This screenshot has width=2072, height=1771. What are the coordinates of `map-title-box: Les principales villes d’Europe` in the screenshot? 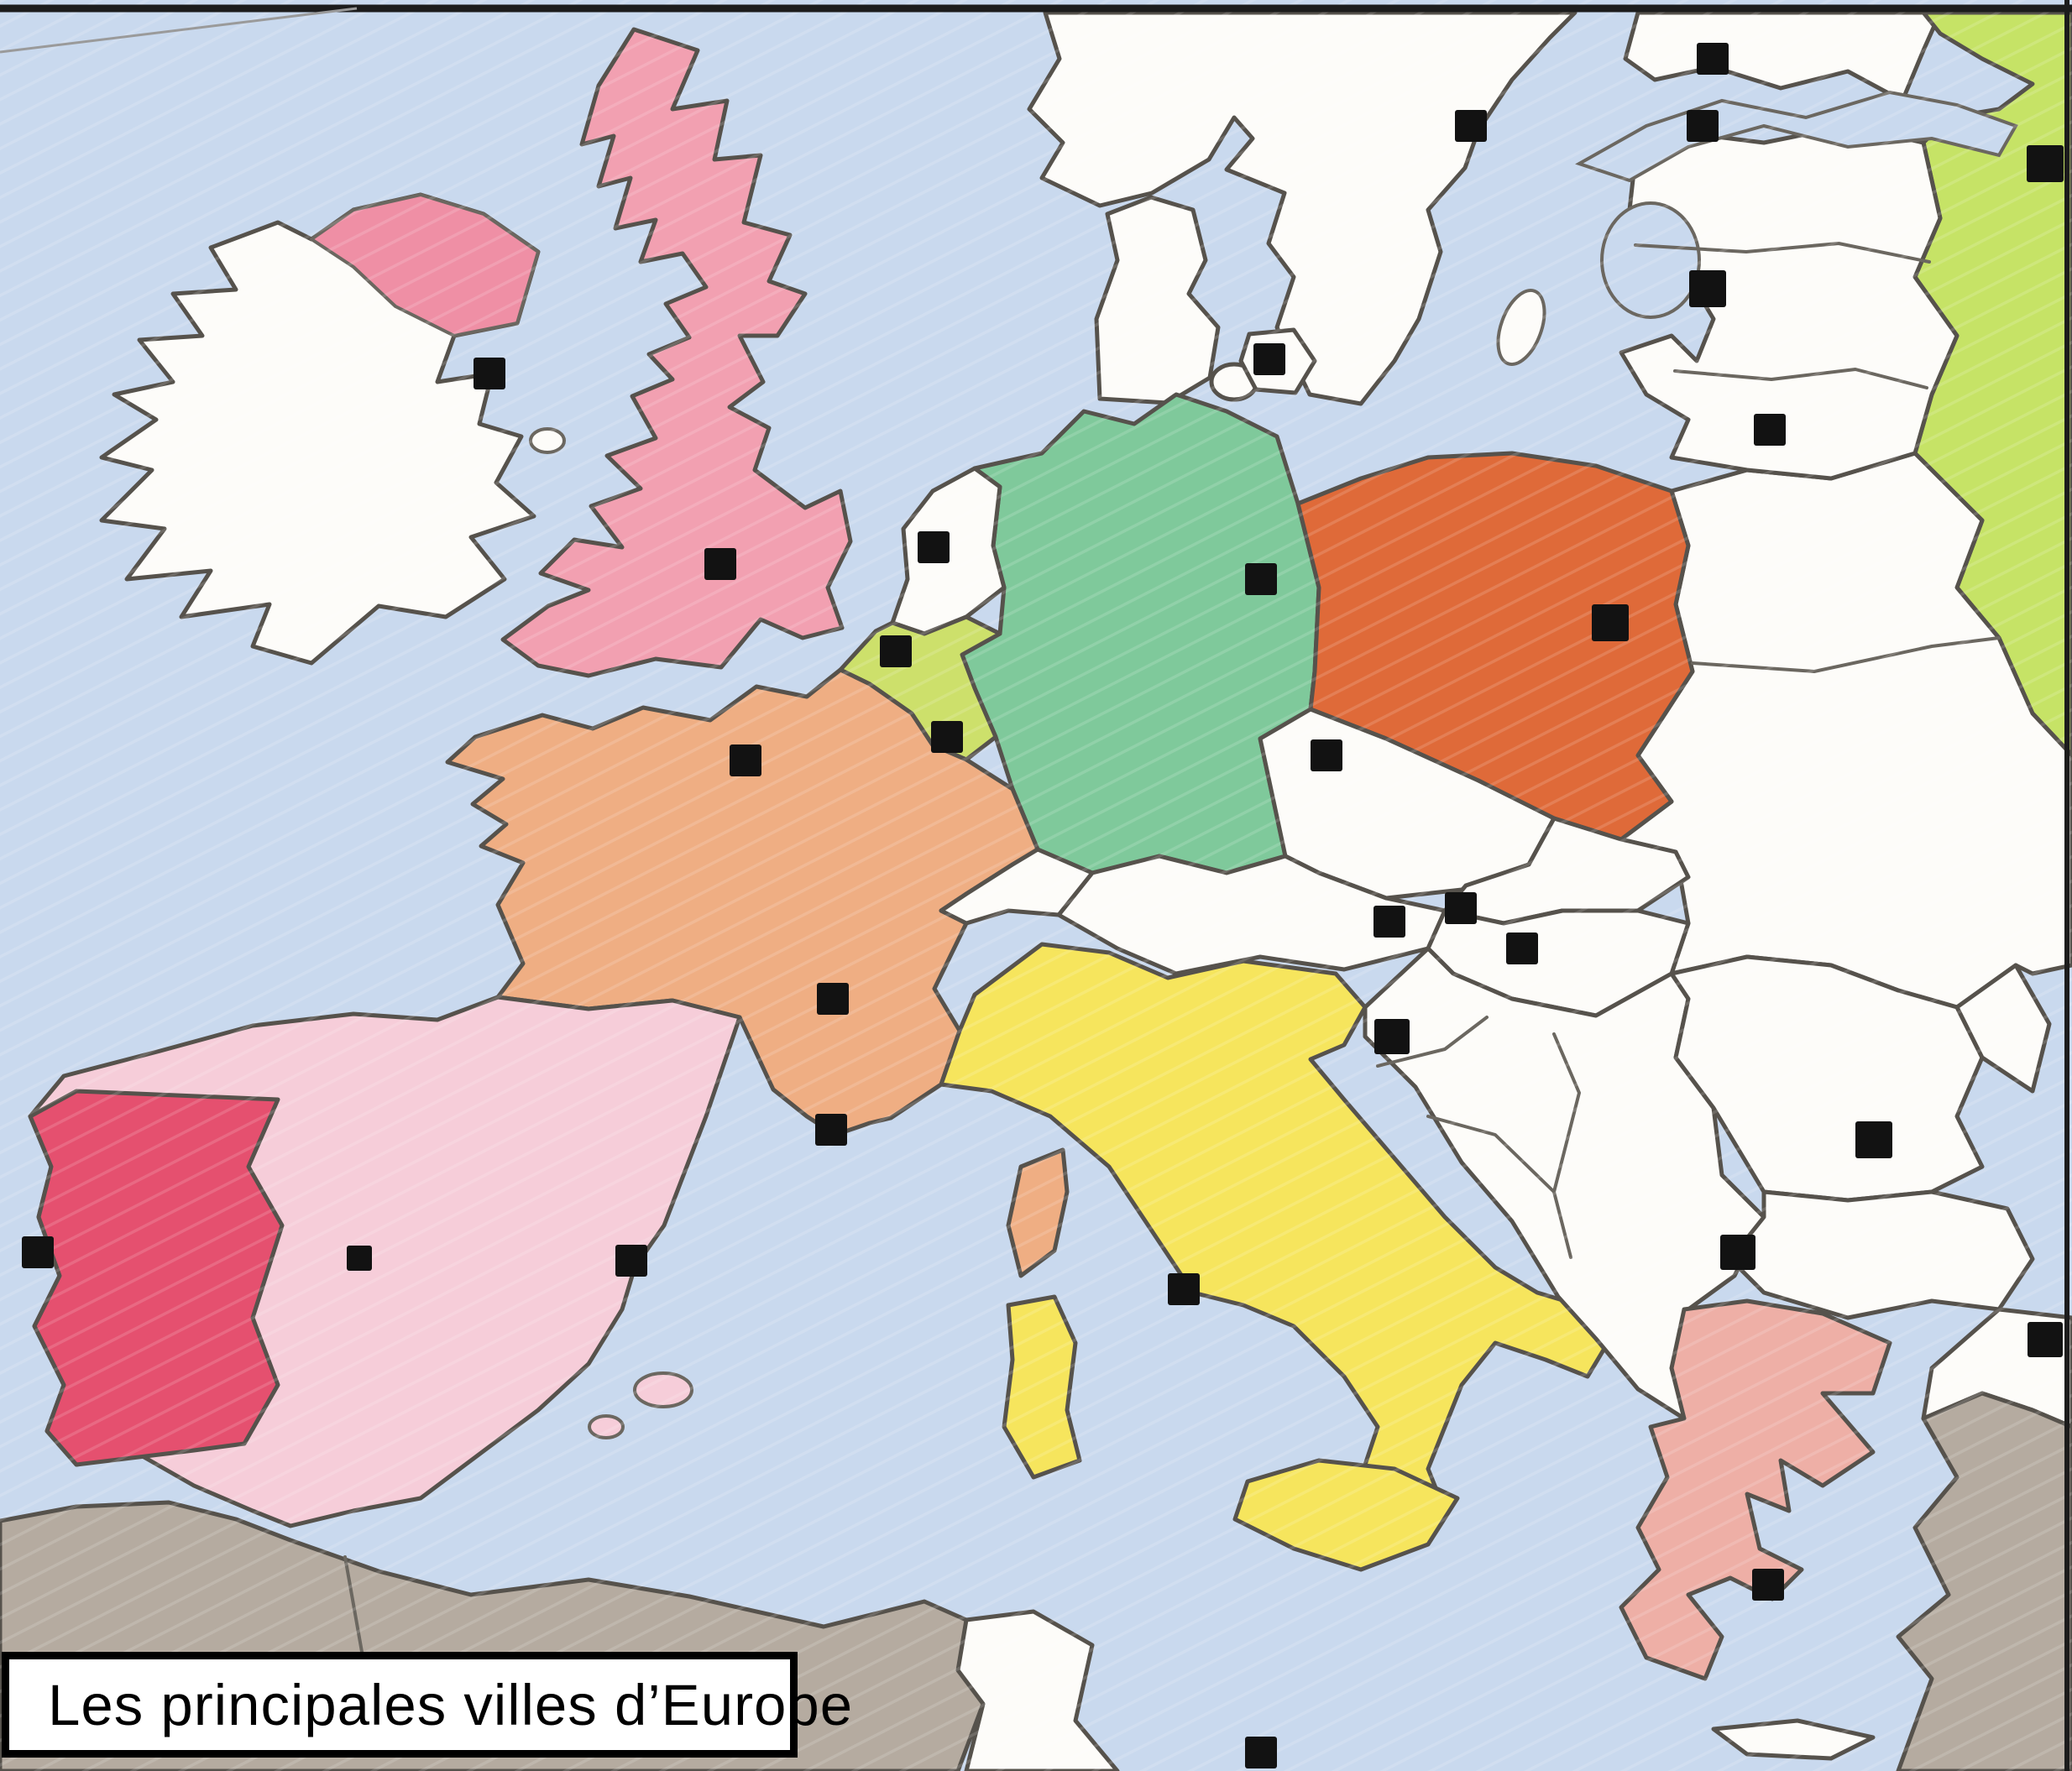 It's located at (427, 1705).